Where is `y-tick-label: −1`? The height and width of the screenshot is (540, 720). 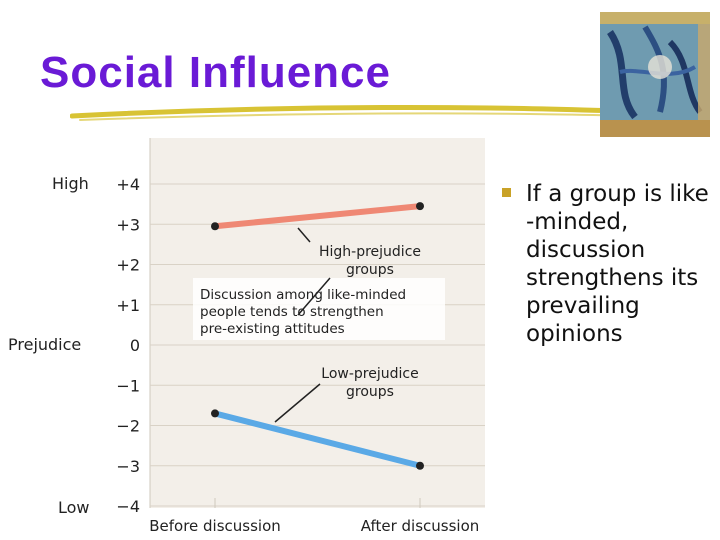
y-tick-label: −1 is located at coordinates (128, 385).